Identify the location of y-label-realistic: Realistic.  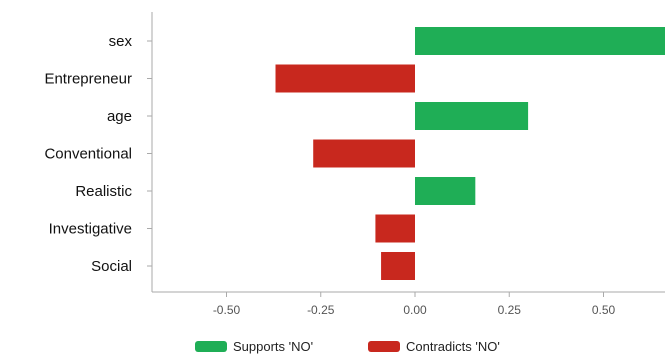
(103, 191).